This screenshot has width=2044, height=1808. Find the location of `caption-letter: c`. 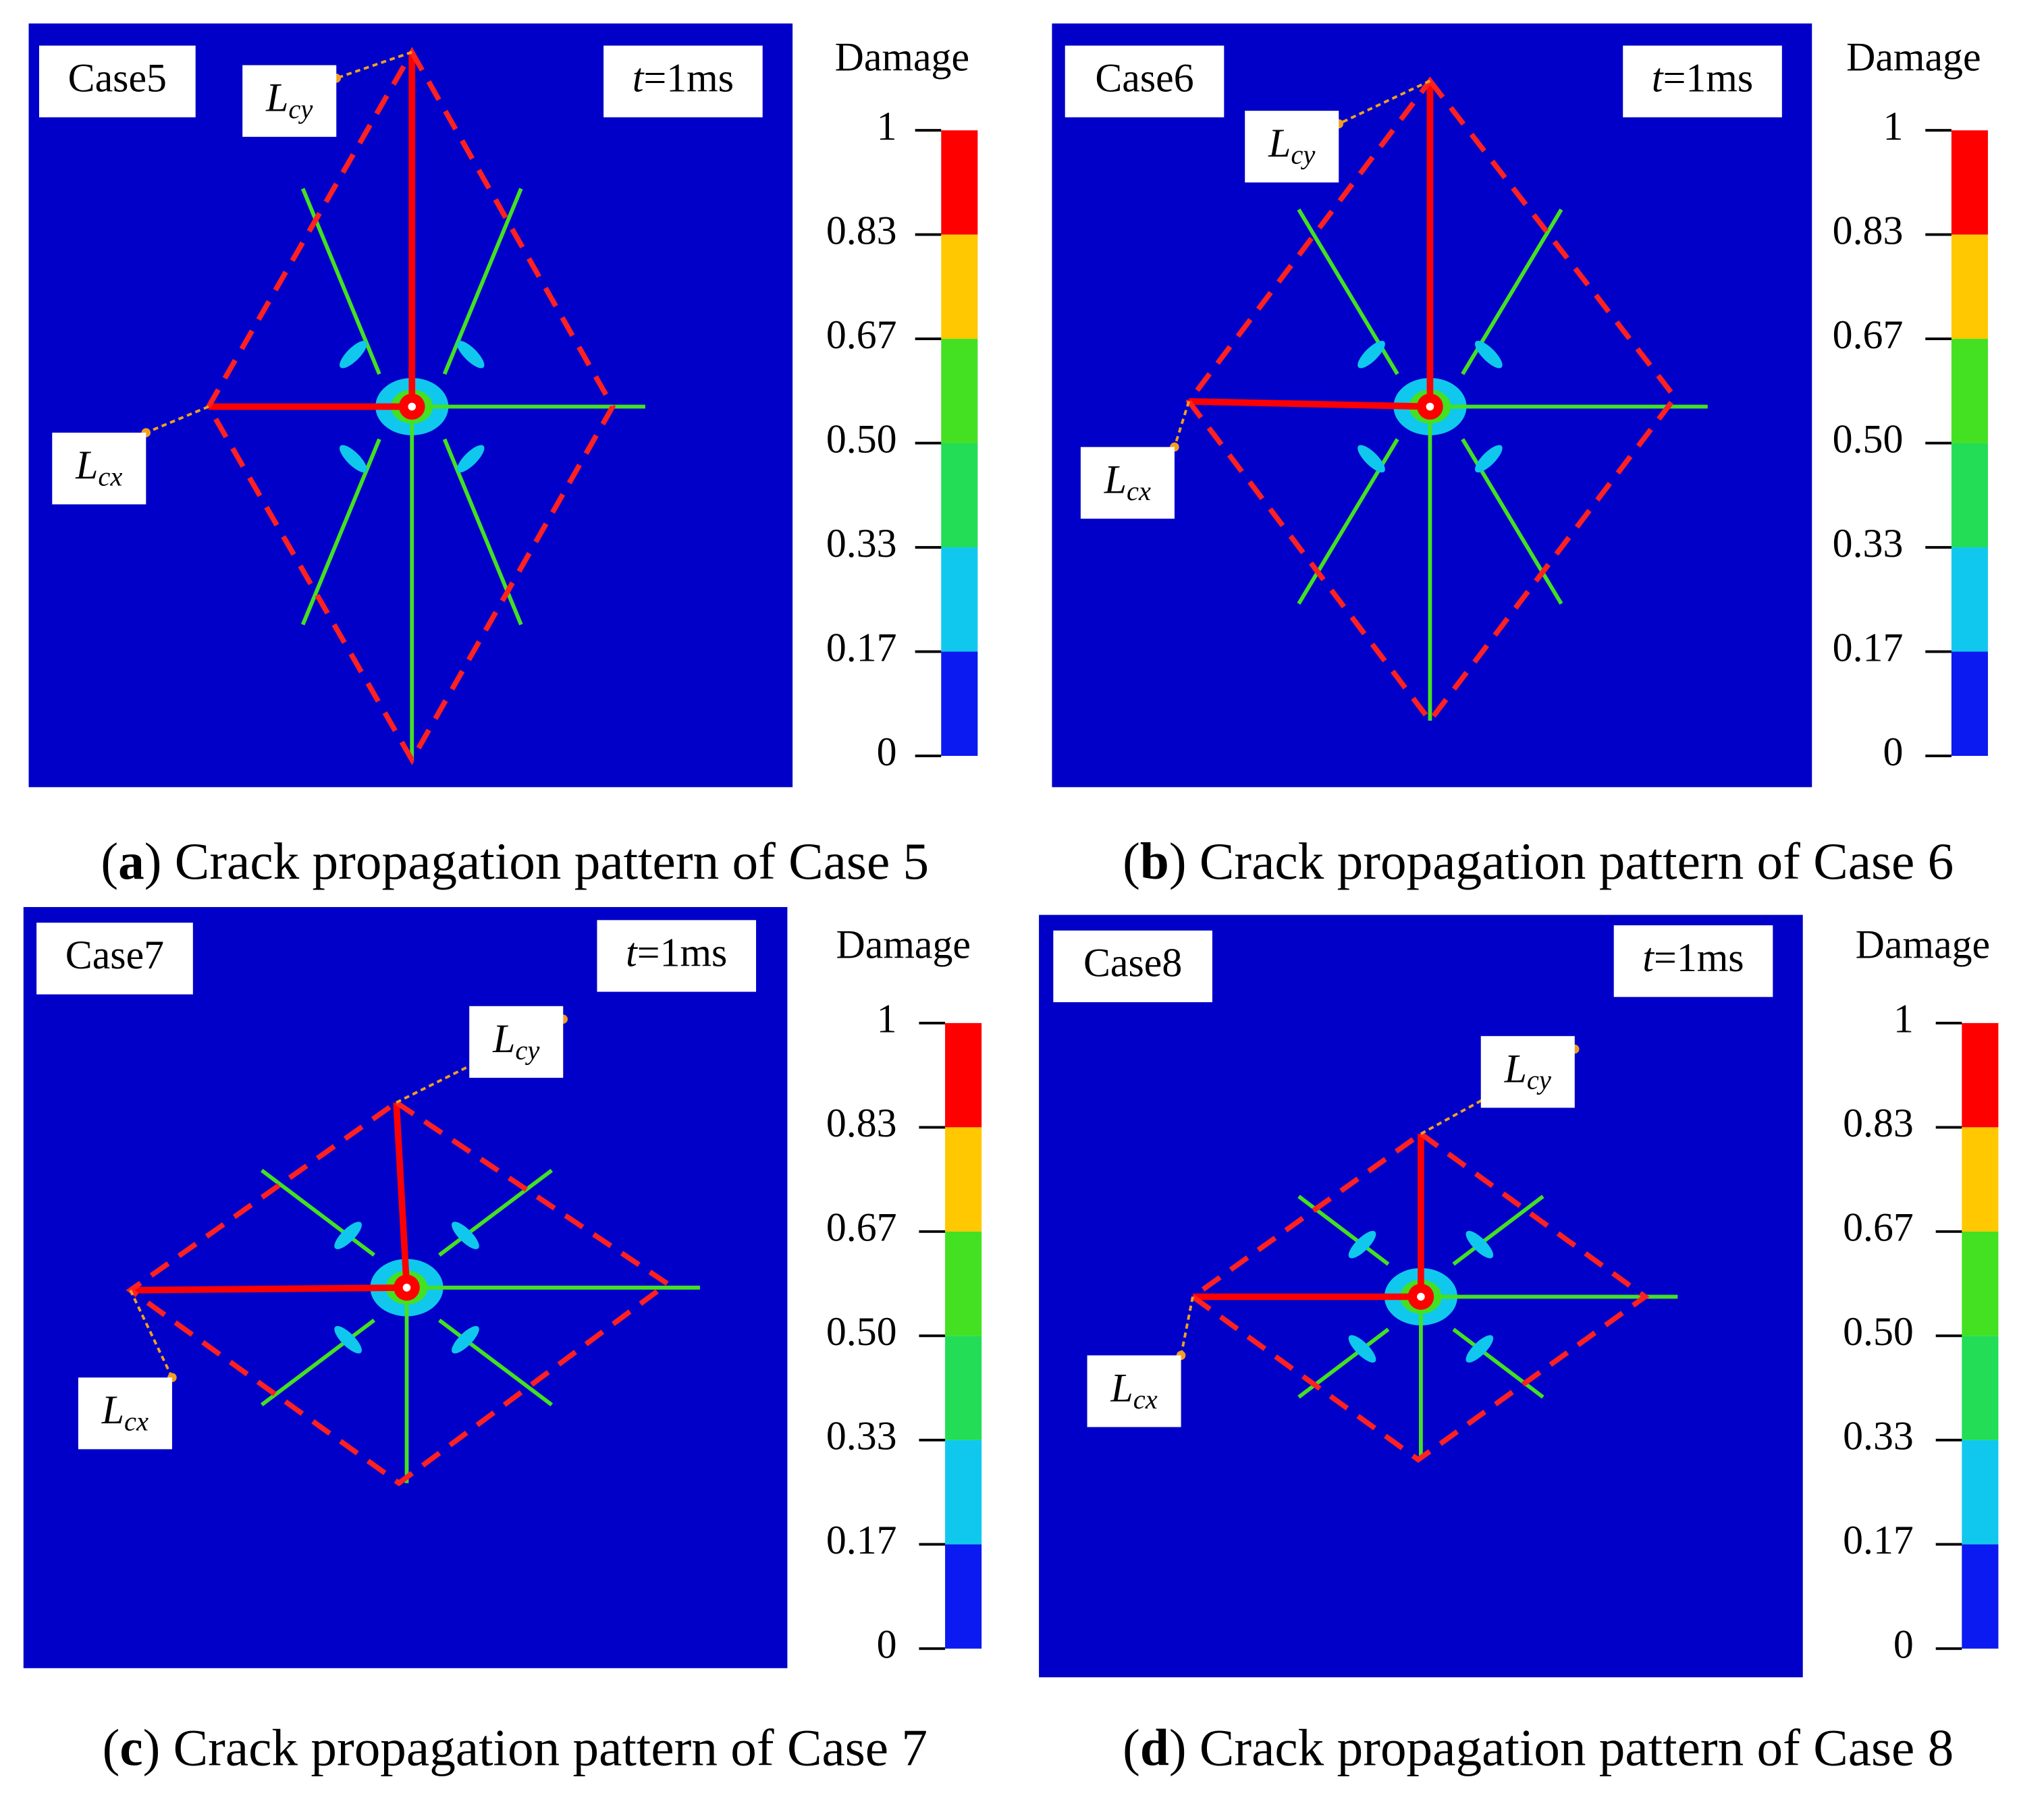

caption-letter: c is located at coordinates (130, 1747).